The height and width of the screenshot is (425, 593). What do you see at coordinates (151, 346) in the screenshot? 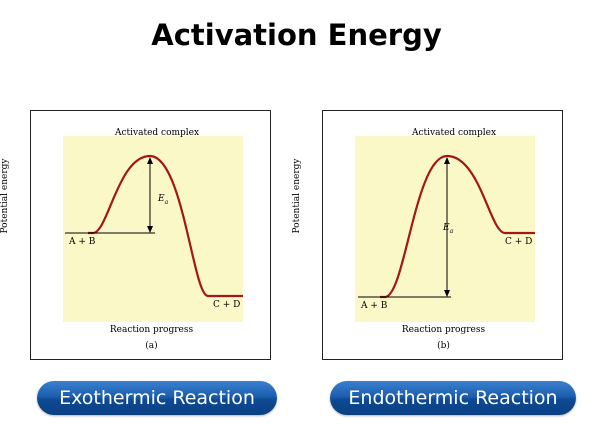
I see `panel-sublabel: (a)` at bounding box center [151, 346].